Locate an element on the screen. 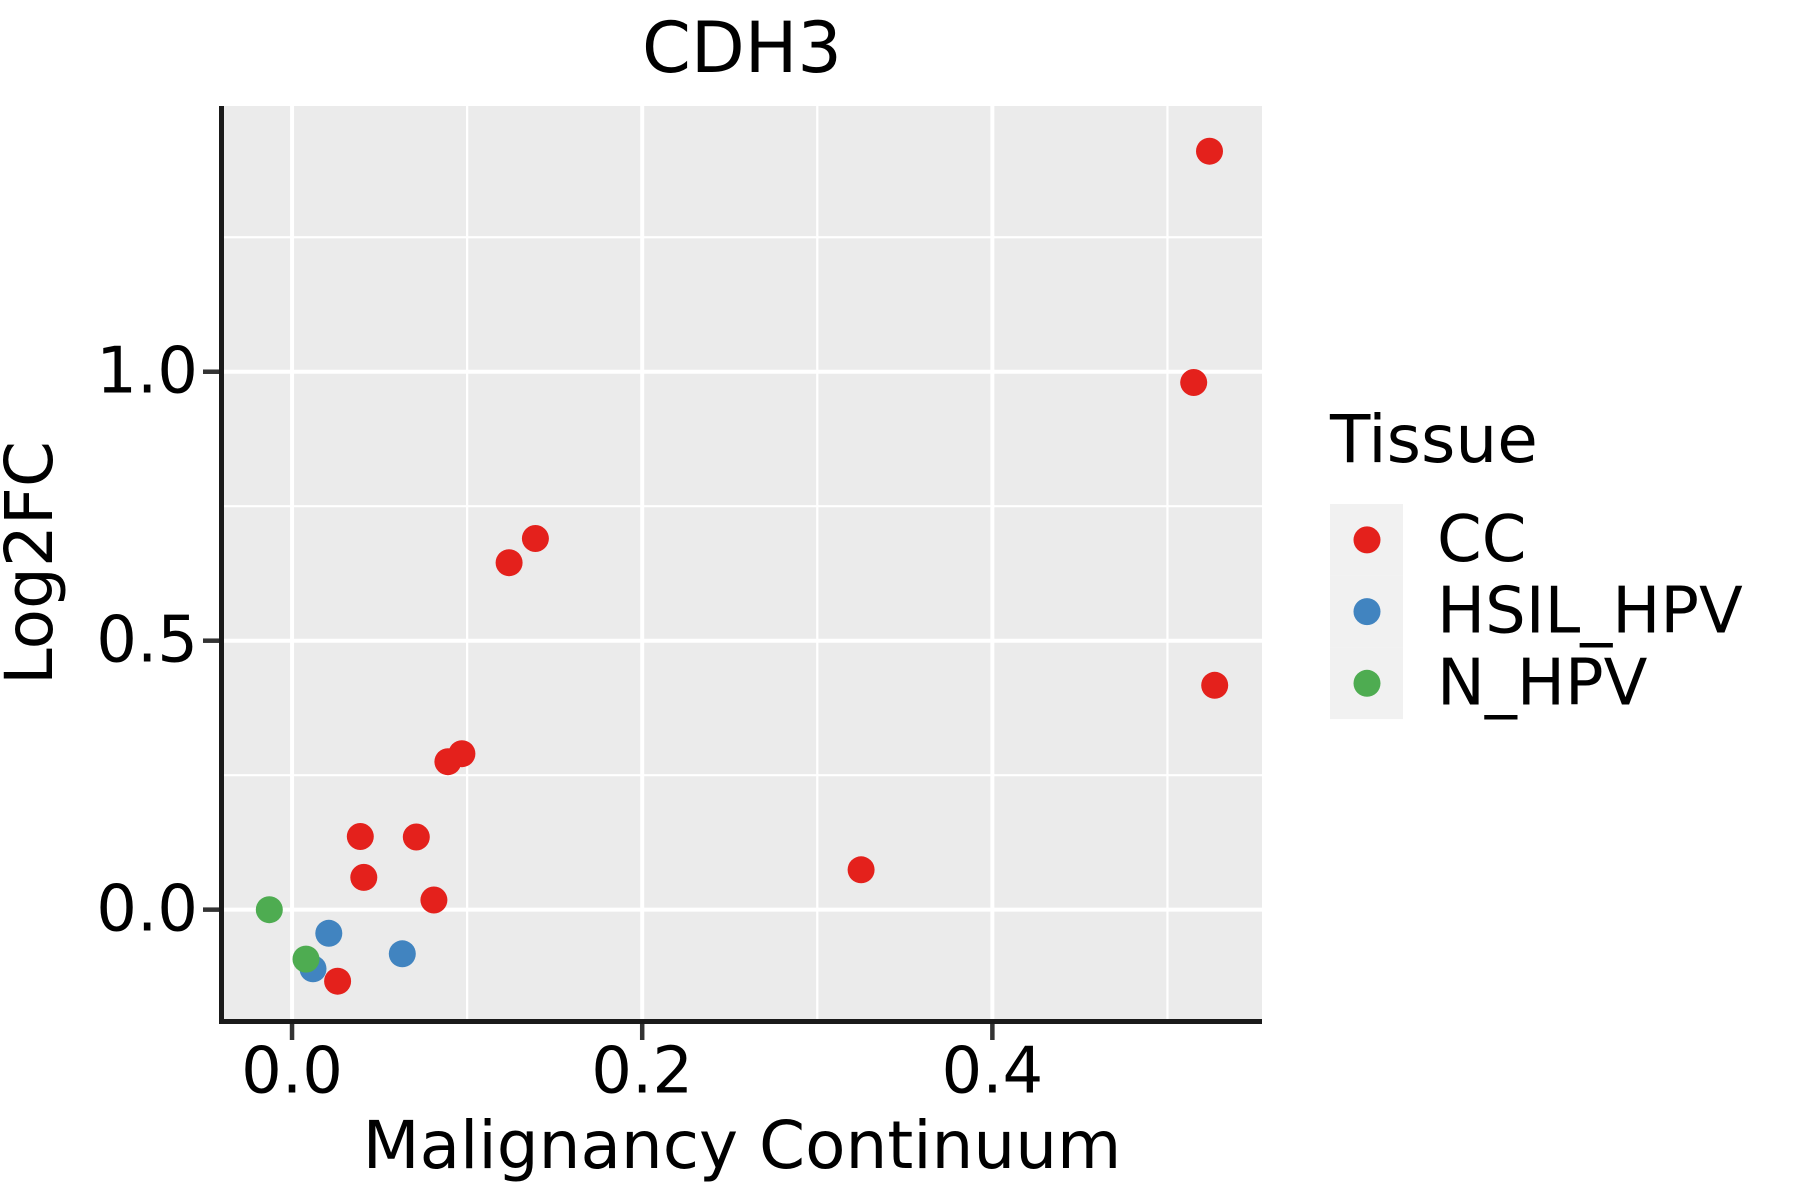  legend-dot-N_HPV is located at coordinates (1367, 683).